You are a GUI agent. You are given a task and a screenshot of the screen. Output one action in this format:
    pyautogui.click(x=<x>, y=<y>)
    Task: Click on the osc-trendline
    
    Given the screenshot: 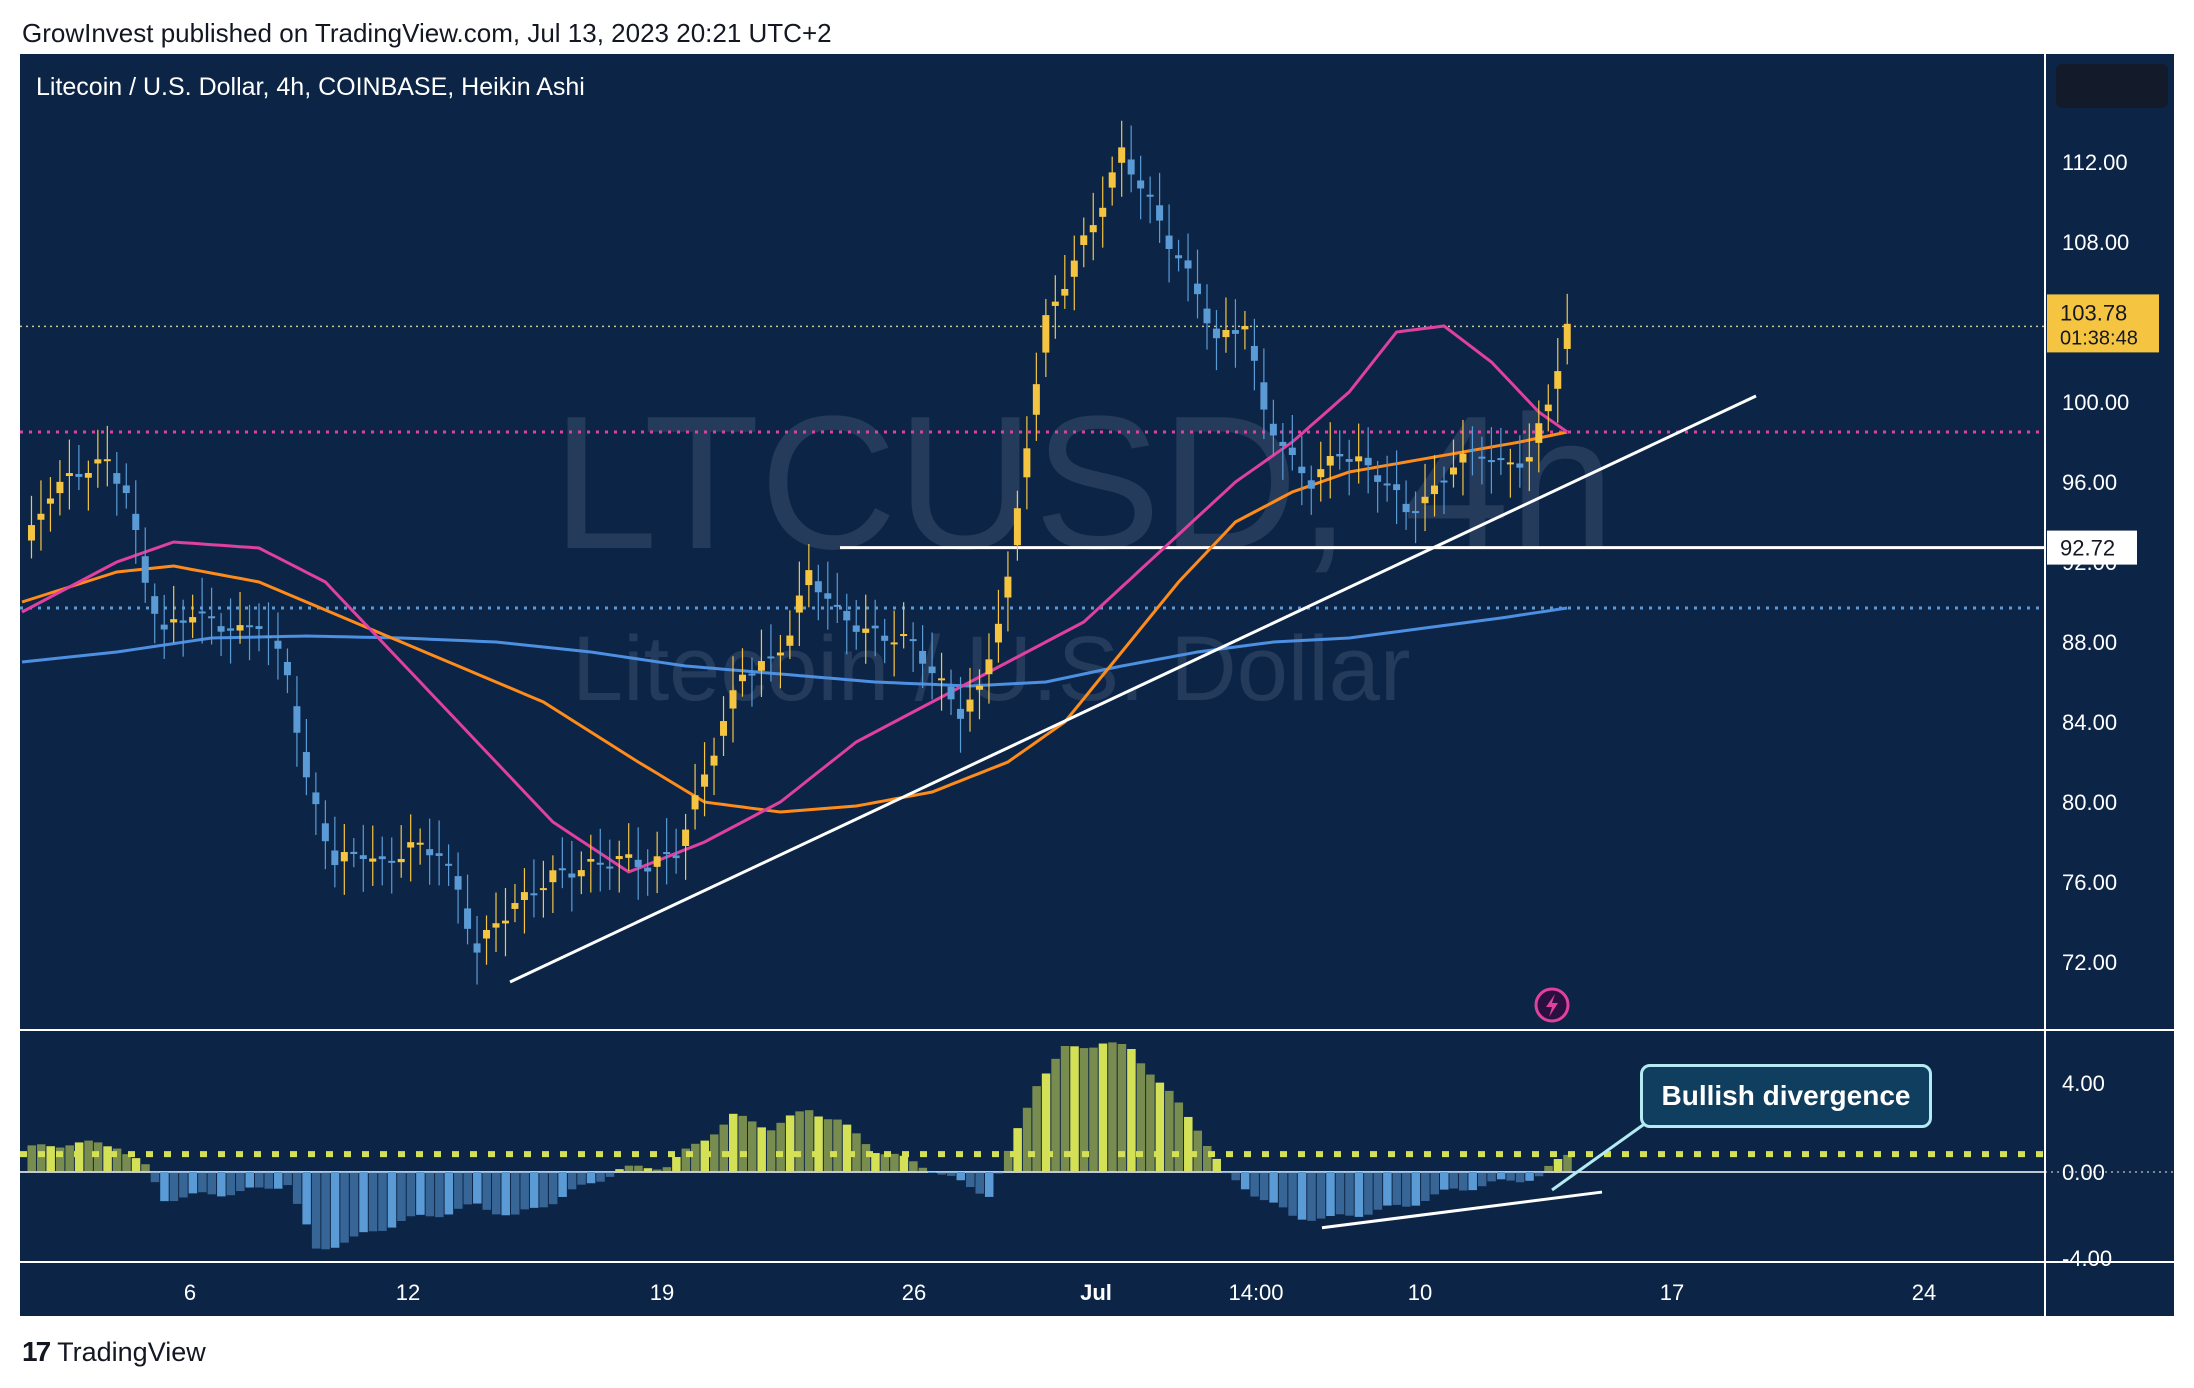 What is the action you would take?
    pyautogui.click(x=1462, y=1210)
    